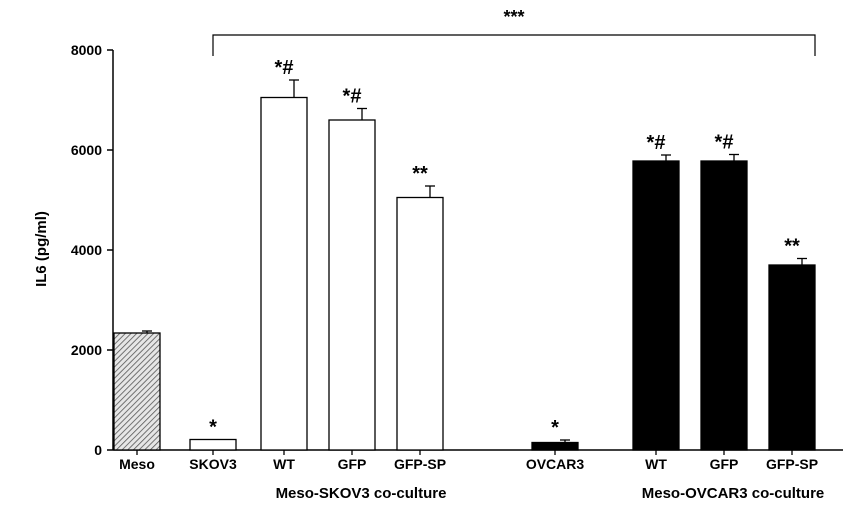 Image resolution: width=850 pixels, height=506 pixels. Describe the element at coordinates (361, 493) in the screenshot. I see `group-label: Meso-SKOV3 co-culture` at that location.